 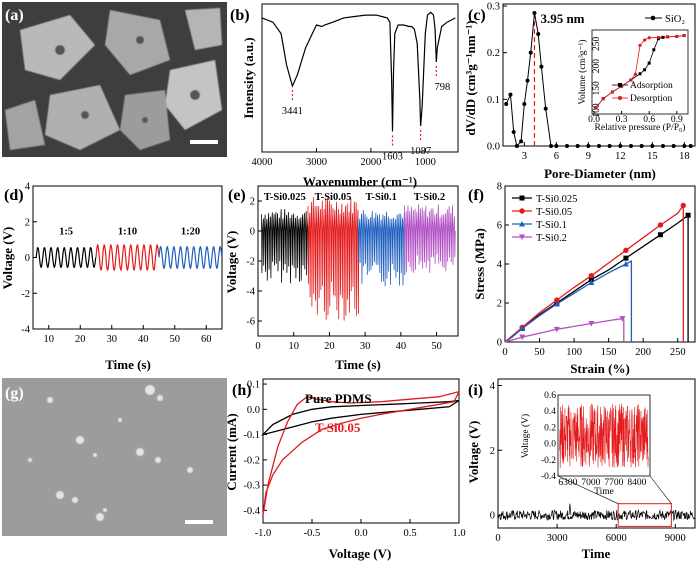 I want to click on x-tick-h-label: -0.5, so click(x=312, y=533).